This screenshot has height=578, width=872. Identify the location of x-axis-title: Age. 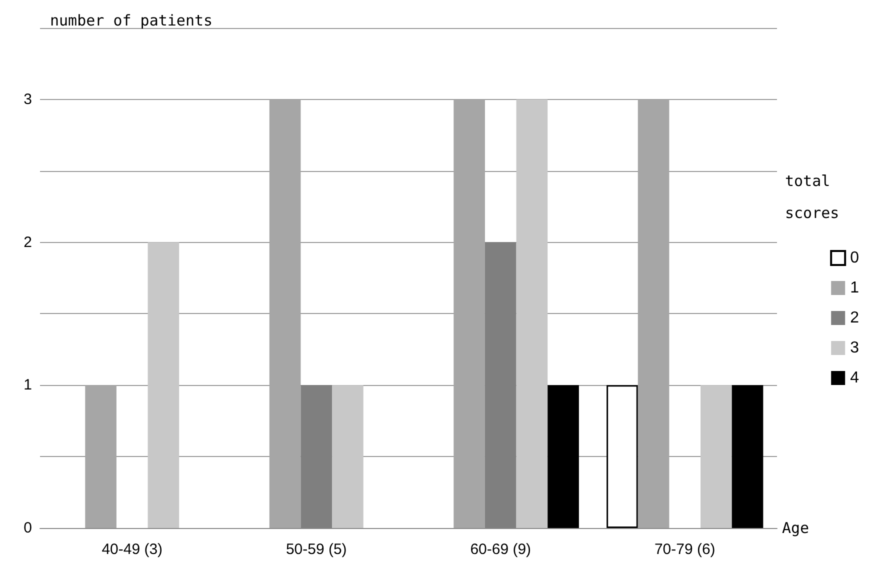
(796, 528).